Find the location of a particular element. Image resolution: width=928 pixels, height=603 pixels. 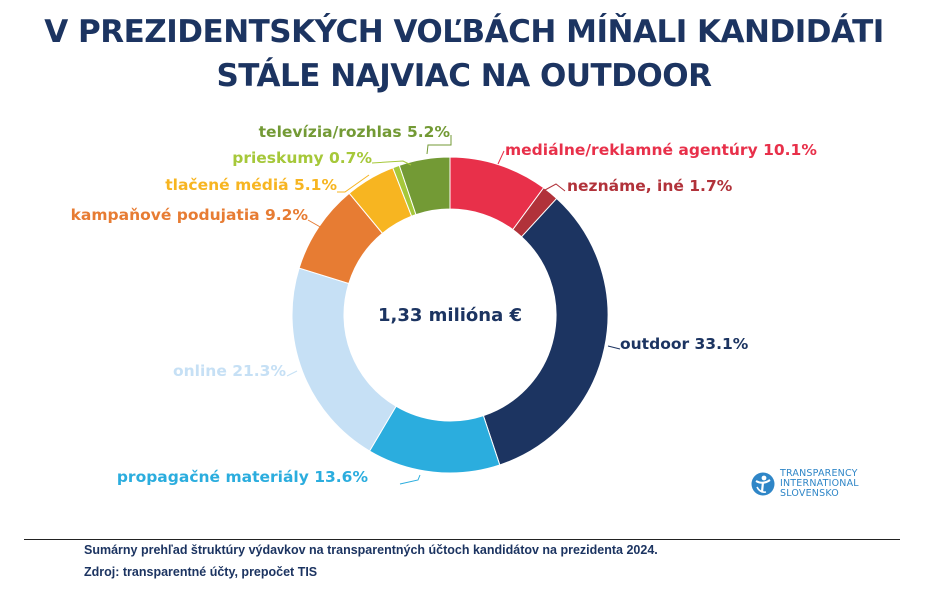

data-label: neznáme, iné 1.7% is located at coordinates (650, 186).